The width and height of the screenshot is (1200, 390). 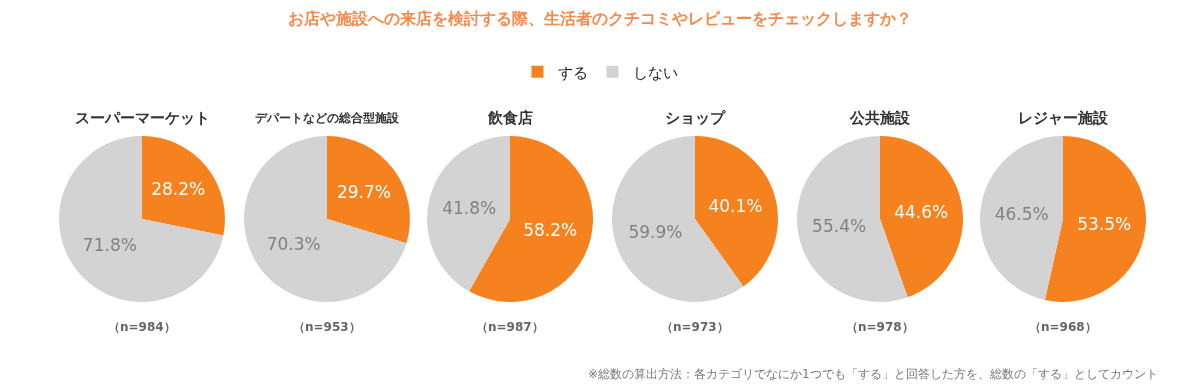 I want to click on text: （n=953）, so click(x=327, y=327).